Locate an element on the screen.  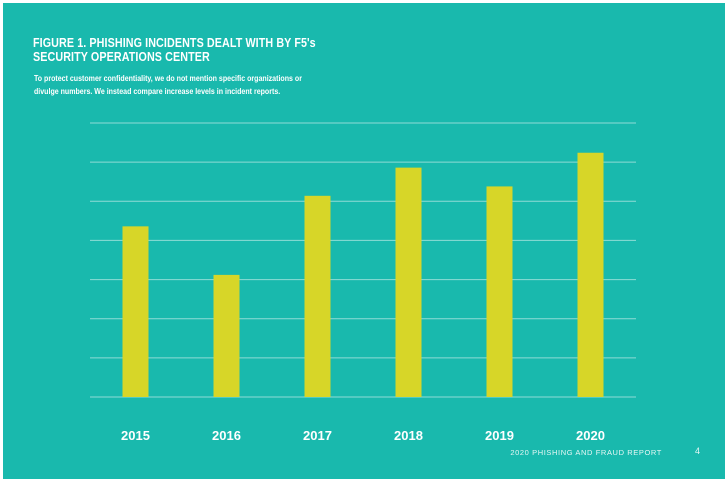
bar-2017 is located at coordinates (317, 296).